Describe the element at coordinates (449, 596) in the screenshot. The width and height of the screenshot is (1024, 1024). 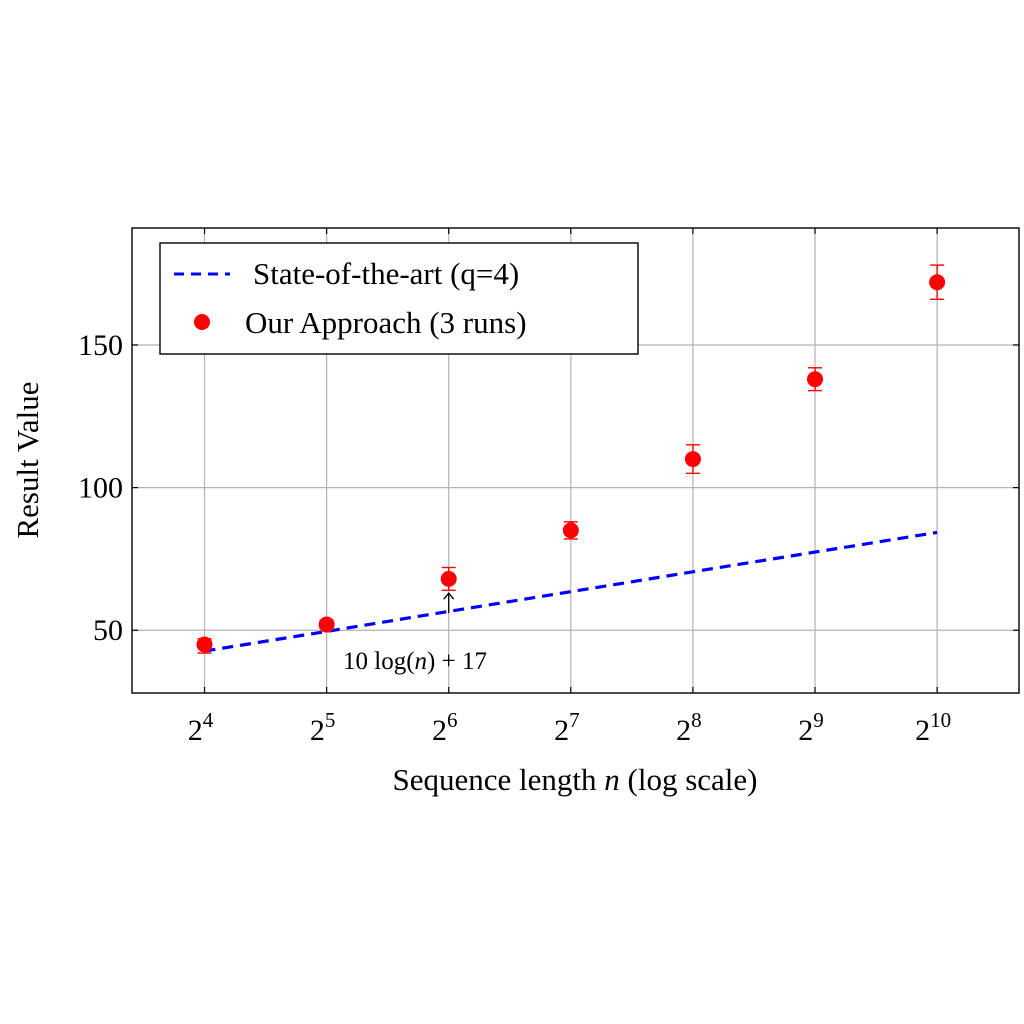
I see `annotation-arrowhead` at that location.